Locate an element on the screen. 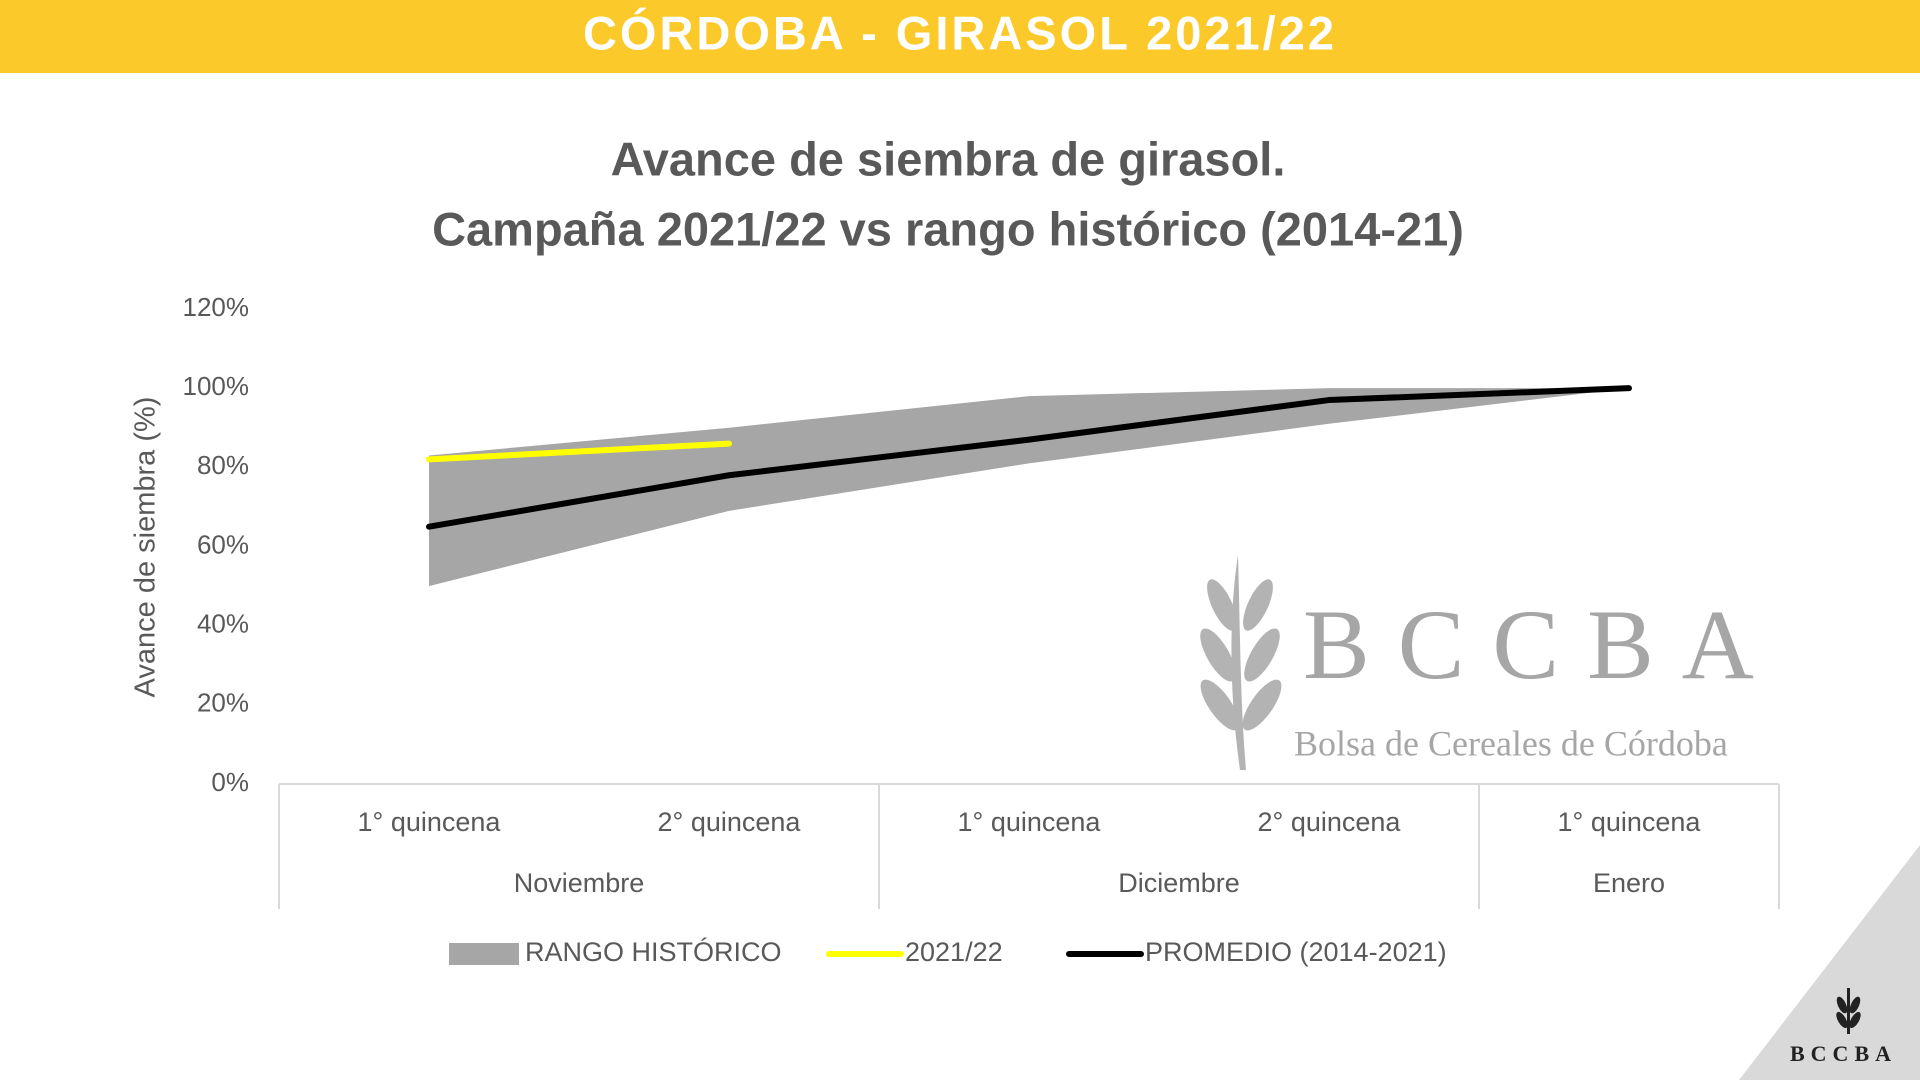 This screenshot has width=1920, height=1085. corner-name: BCCBA is located at coordinates (1843, 1053).